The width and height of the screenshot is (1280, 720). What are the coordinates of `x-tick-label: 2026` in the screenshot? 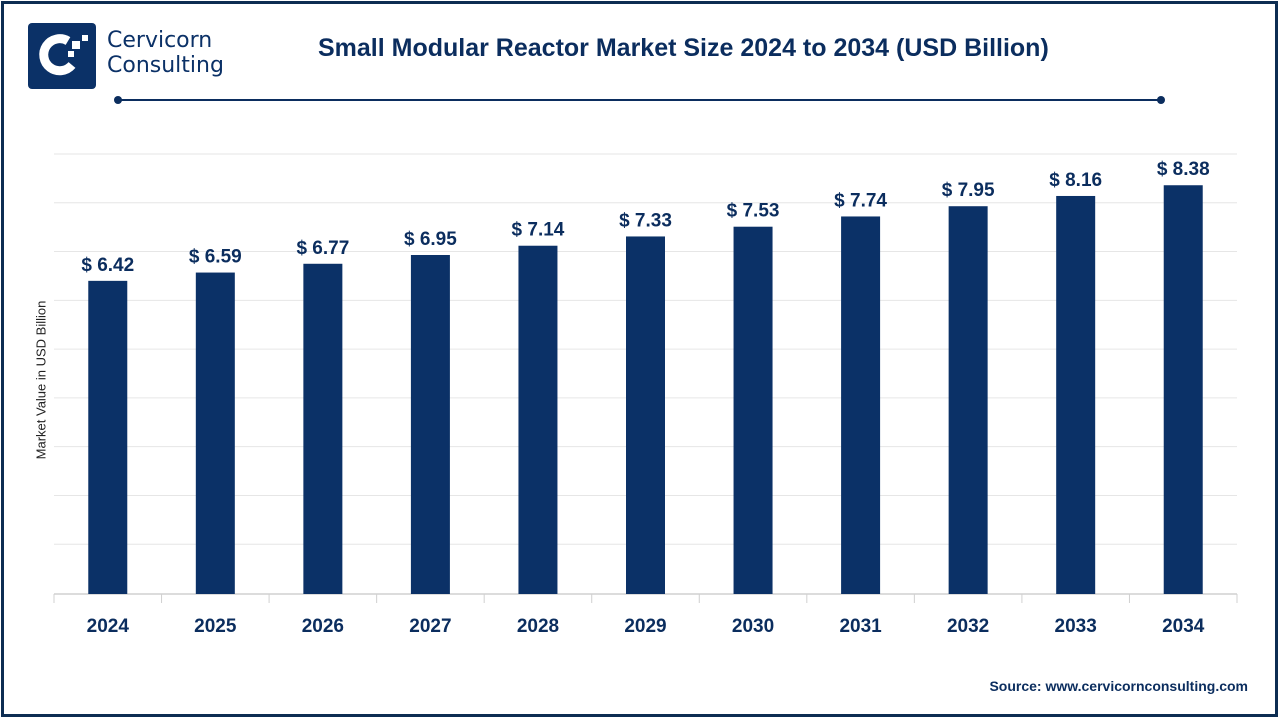 It's located at (323, 626).